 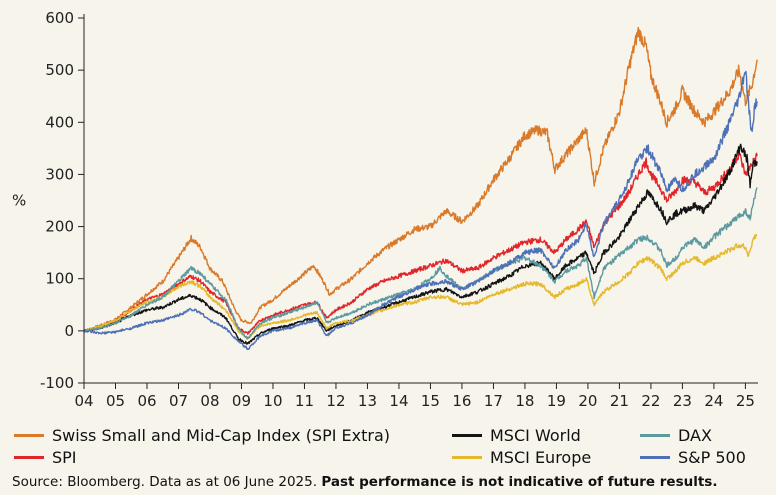 What do you see at coordinates (241, 401) in the screenshot?
I see `x-tick-label: 09` at bounding box center [241, 401].